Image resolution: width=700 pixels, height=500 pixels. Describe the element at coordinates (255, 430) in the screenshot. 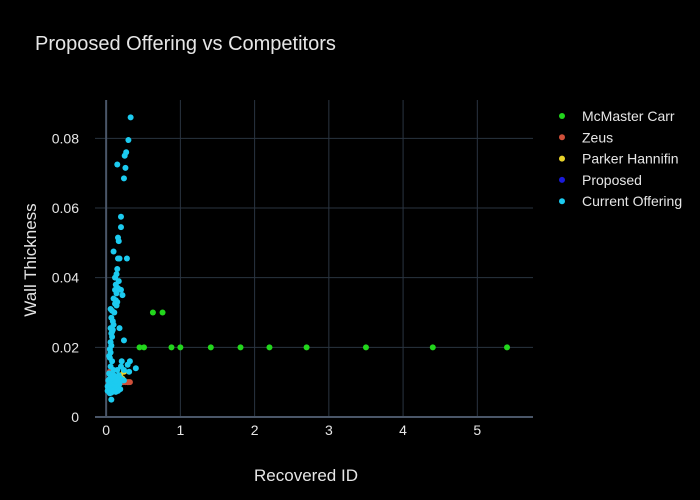

I see `x-tick-label: 2` at that location.